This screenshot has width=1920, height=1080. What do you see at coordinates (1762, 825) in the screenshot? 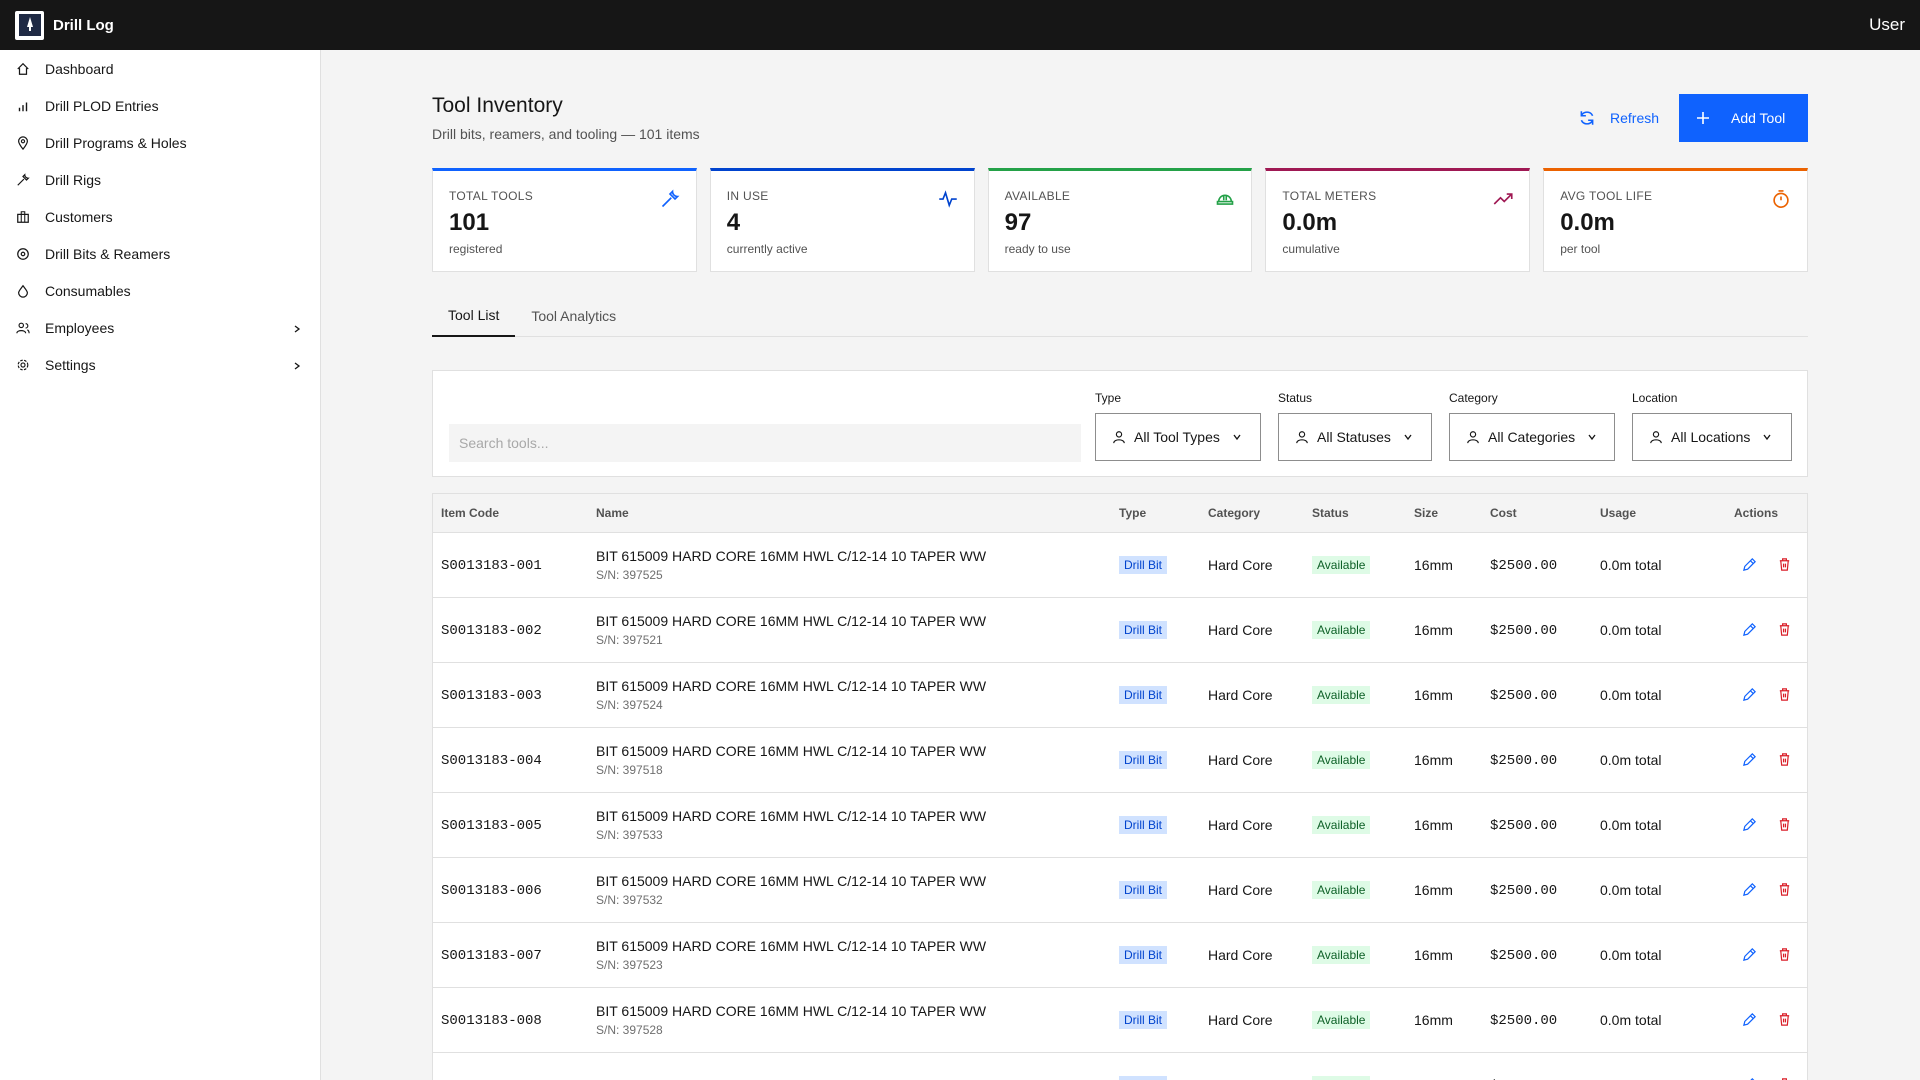
I see `actions-cell` at bounding box center [1762, 825].